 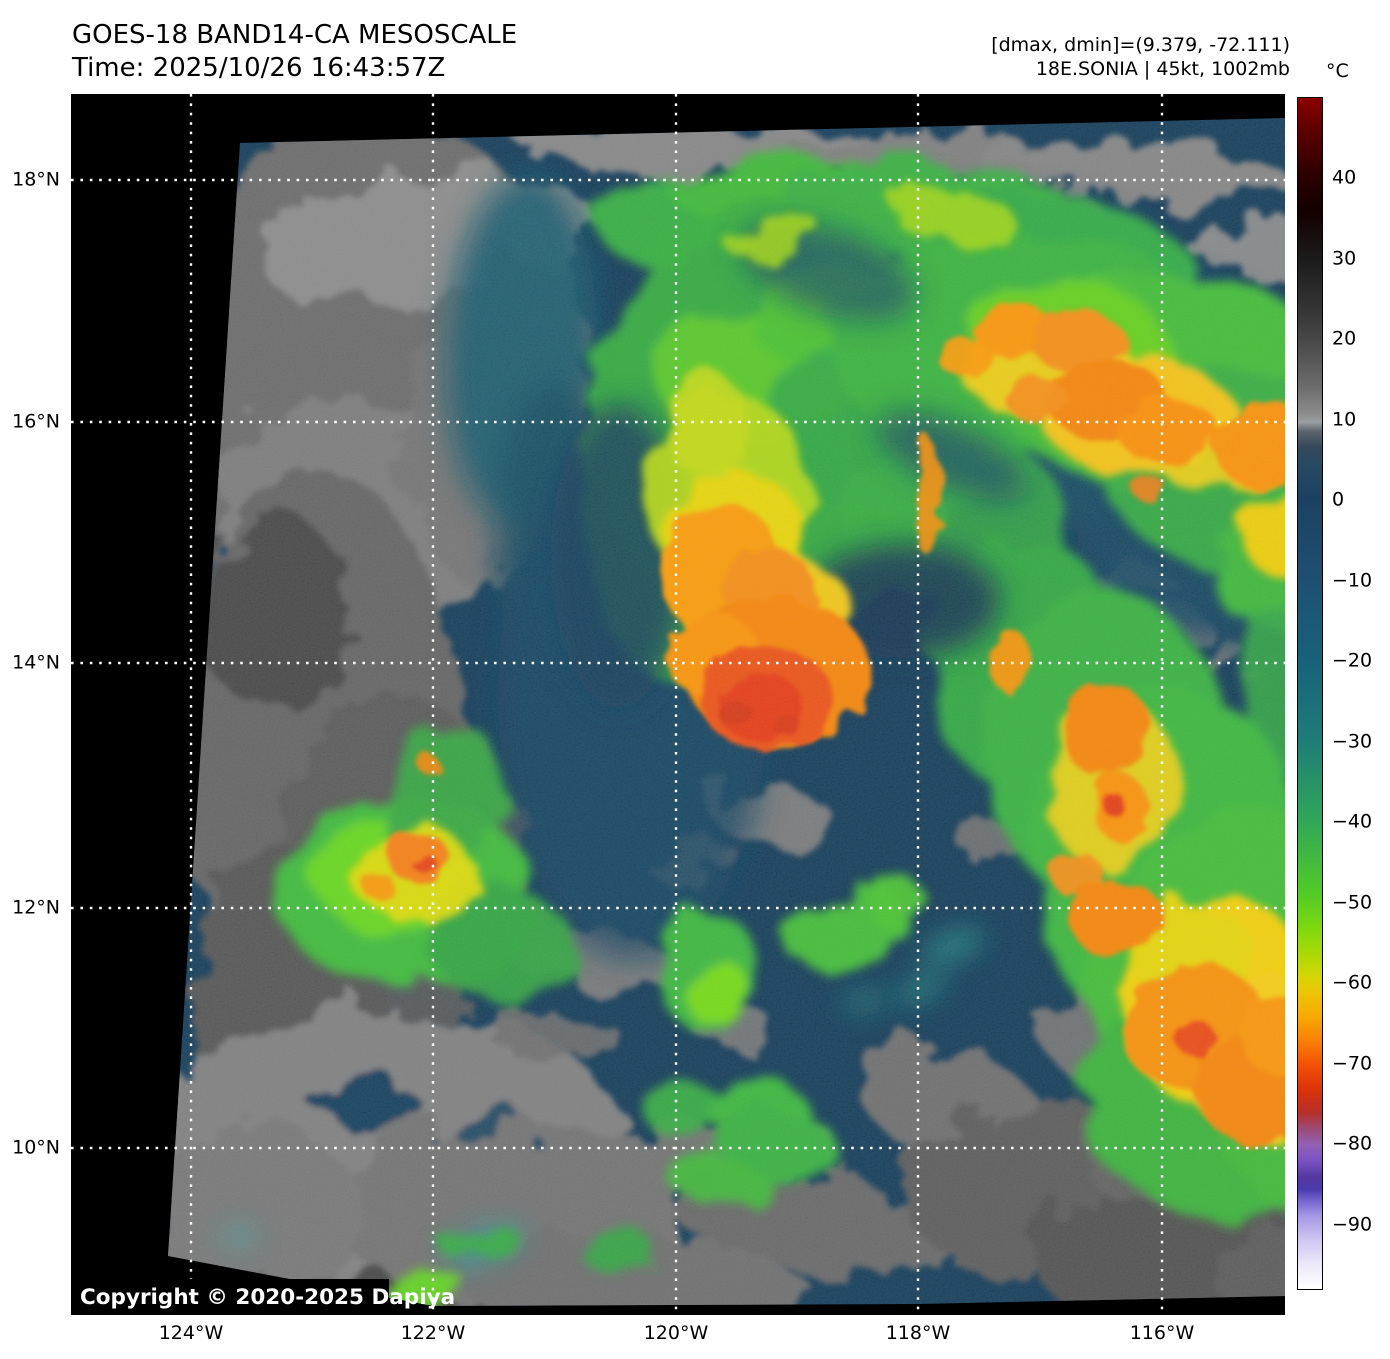 I want to click on copyright-bar: Copyright © 2020-2025 Dapiya, so click(x=263, y=1297).